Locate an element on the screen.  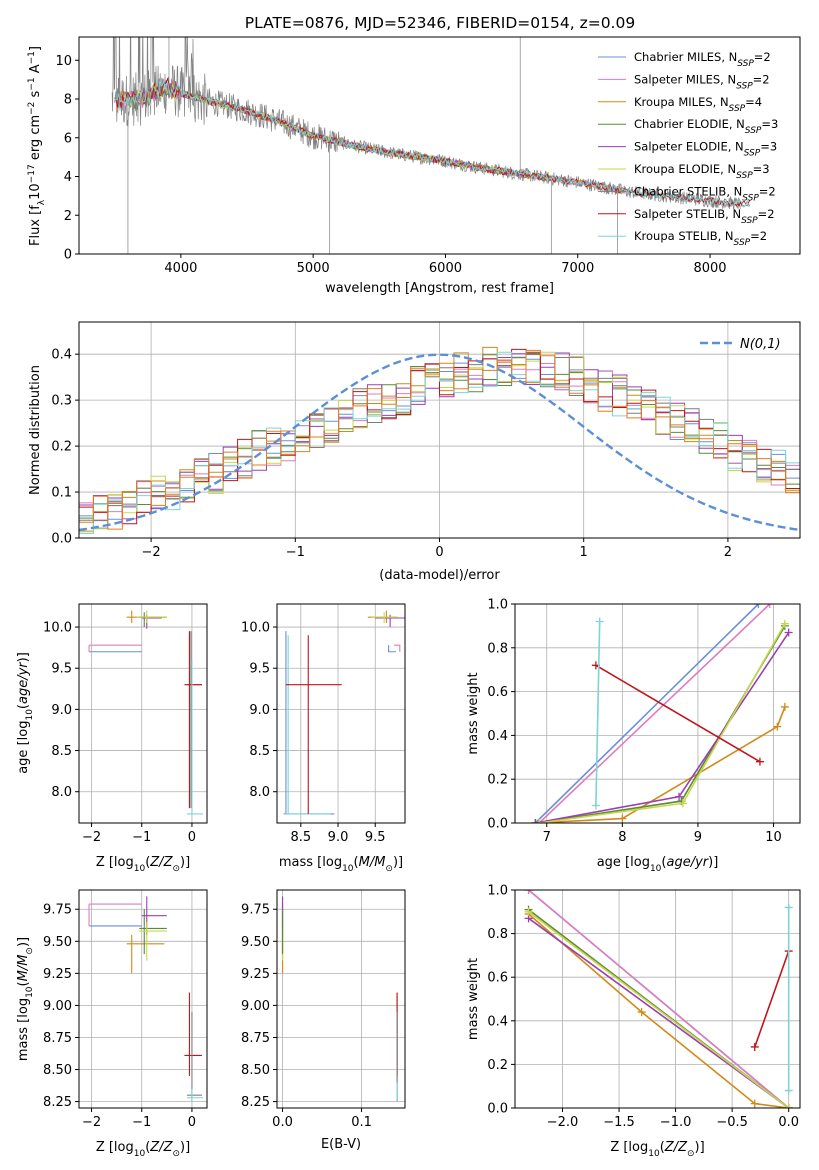
y-tick-label: 0.1 is located at coordinates (61, 493).